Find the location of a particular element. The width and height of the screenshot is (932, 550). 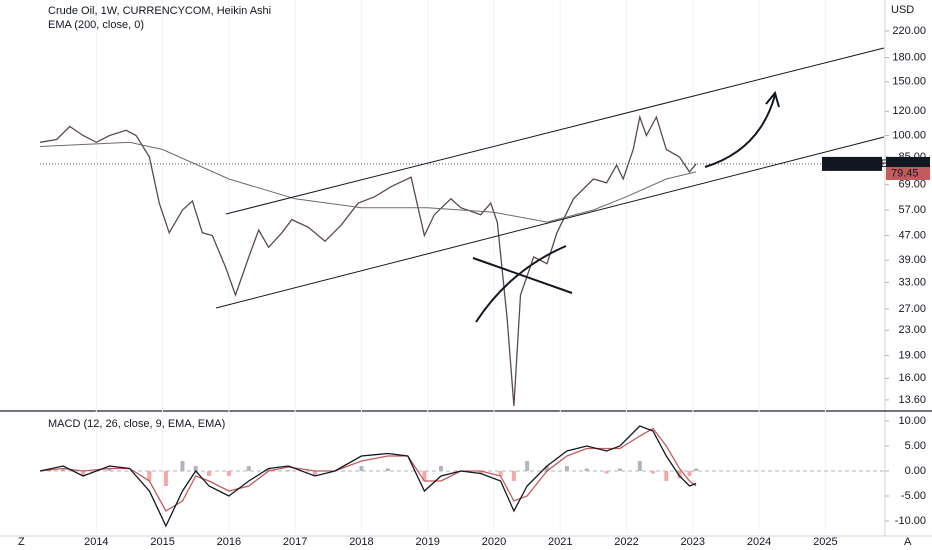

y-tick-label: 39.00 is located at coordinates (912, 260).